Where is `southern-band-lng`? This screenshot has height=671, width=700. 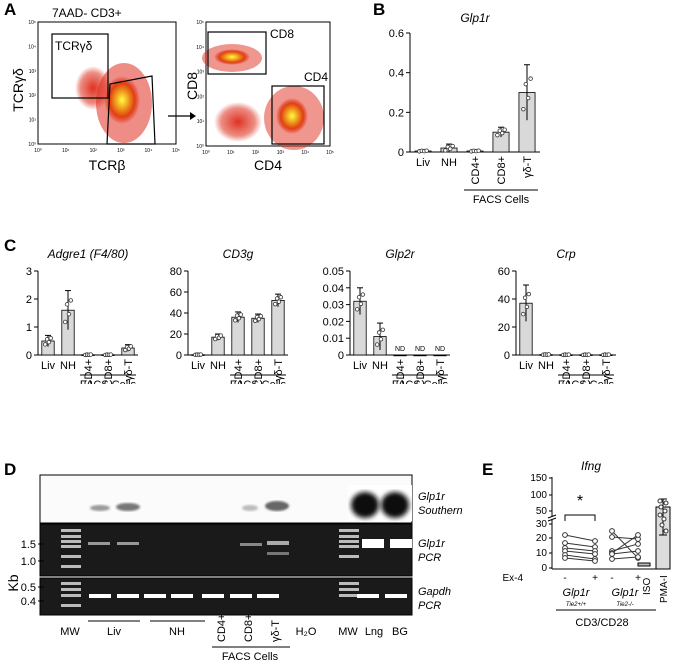
southern-band-lng is located at coordinates (365, 505).